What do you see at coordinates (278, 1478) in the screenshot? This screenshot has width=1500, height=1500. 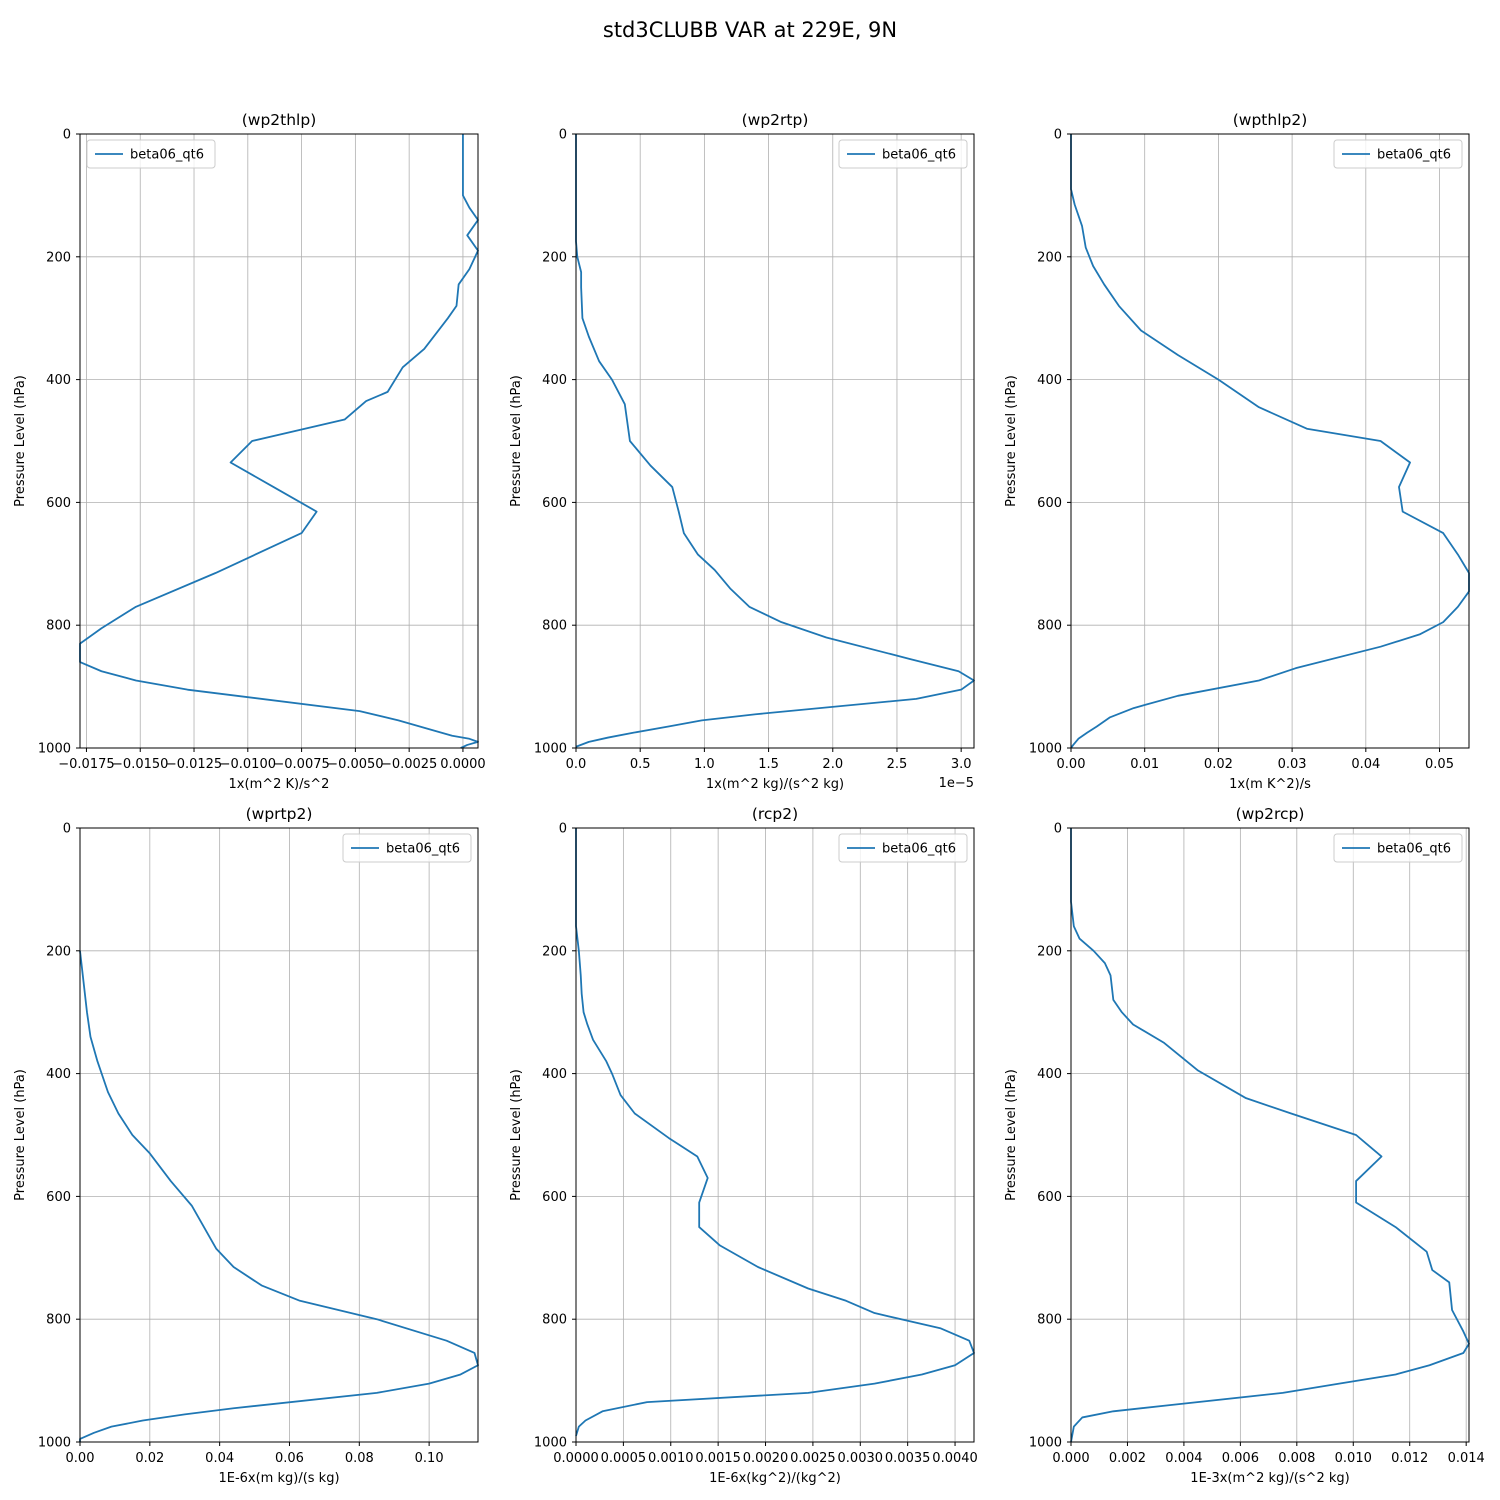 I see `x-axis-label: 1E-6x(m kg)/(s kg)` at bounding box center [278, 1478].